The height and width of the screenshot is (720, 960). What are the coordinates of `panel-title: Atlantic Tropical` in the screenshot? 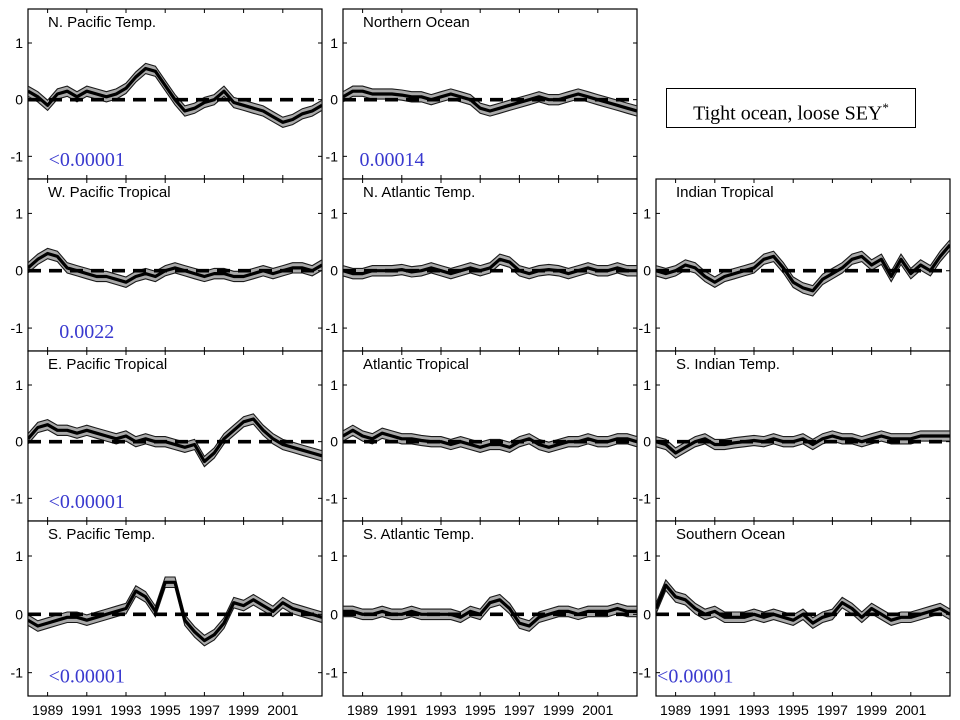 It's located at (416, 364).